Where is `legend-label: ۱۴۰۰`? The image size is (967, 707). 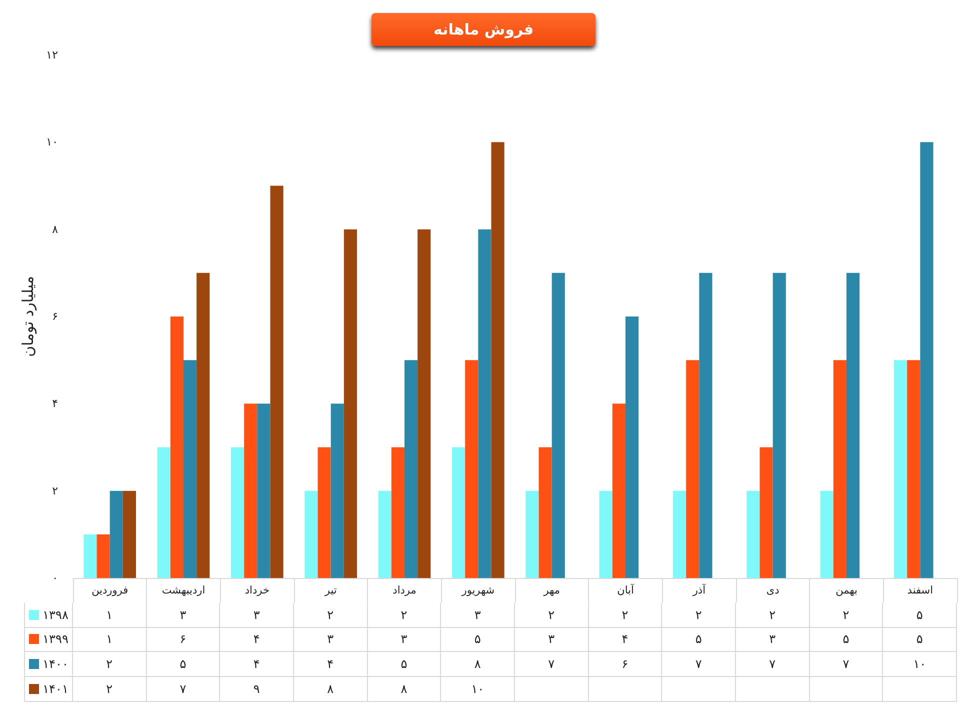
legend-label: ۱۴۰۰ is located at coordinates (55, 664).